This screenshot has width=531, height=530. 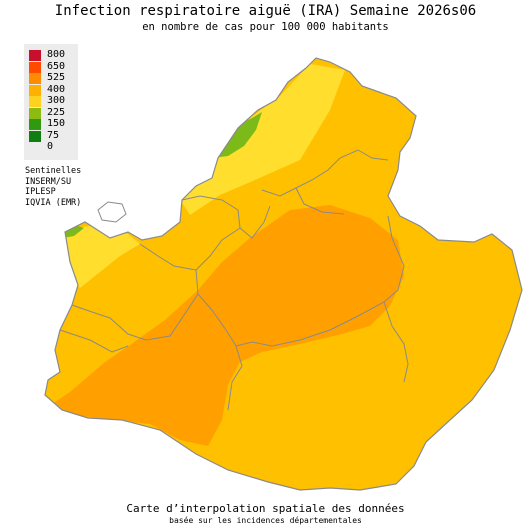 I want to click on legend-item: 225, so click(x=51, y=112).